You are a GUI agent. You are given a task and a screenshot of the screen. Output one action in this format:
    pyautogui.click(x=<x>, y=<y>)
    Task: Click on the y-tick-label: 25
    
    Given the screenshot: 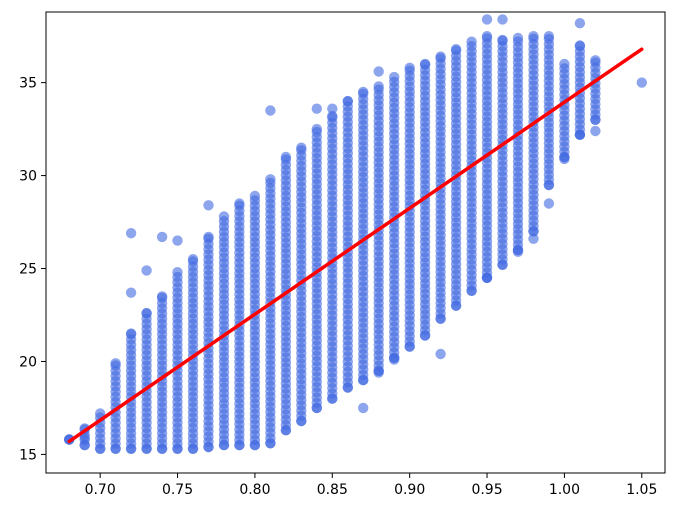 What is the action you would take?
    pyautogui.click(x=28, y=270)
    